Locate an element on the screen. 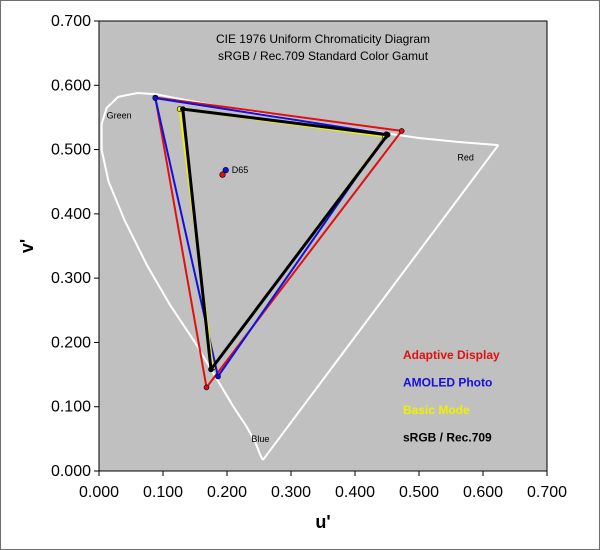 The width and height of the screenshot is (600, 550). x-tick-label: 0.600 is located at coordinates (483, 492).